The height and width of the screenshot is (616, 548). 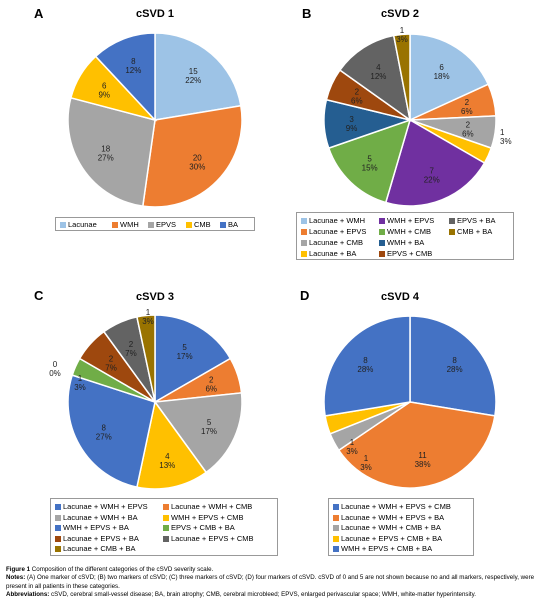 What do you see at coordinates (333, 253) in the screenshot?
I see `legend-label: Lacunae + BA` at bounding box center [333, 253].